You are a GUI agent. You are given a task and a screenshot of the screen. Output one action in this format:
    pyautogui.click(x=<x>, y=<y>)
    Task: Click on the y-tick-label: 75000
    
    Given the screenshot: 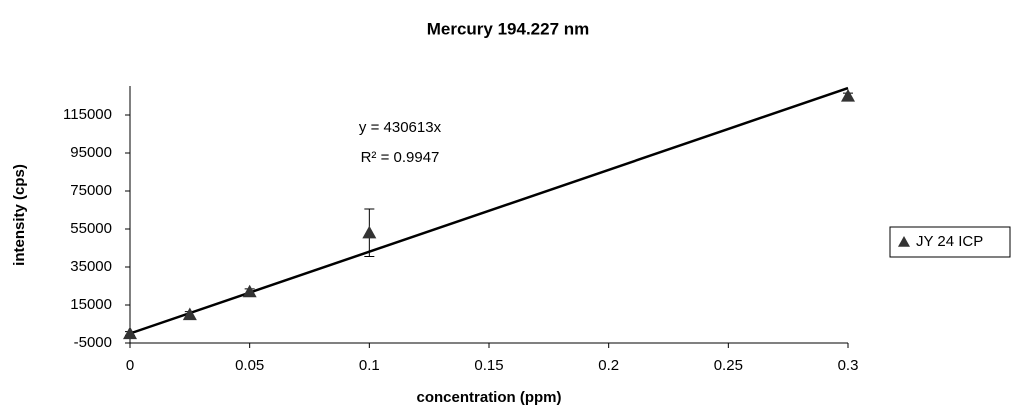 What is the action you would take?
    pyautogui.click(x=91, y=190)
    